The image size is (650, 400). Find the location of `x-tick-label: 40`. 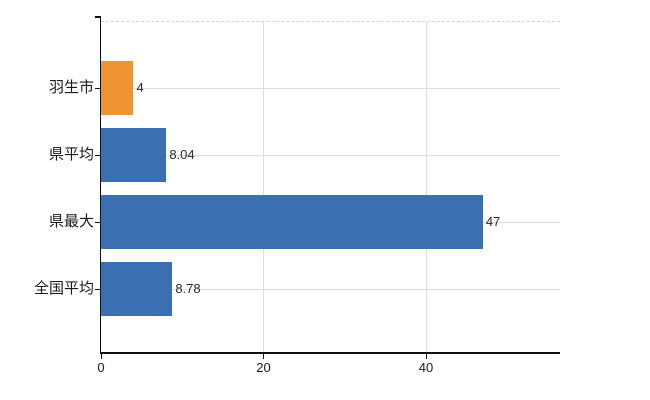

x-tick-label: 40 is located at coordinates (426, 367).